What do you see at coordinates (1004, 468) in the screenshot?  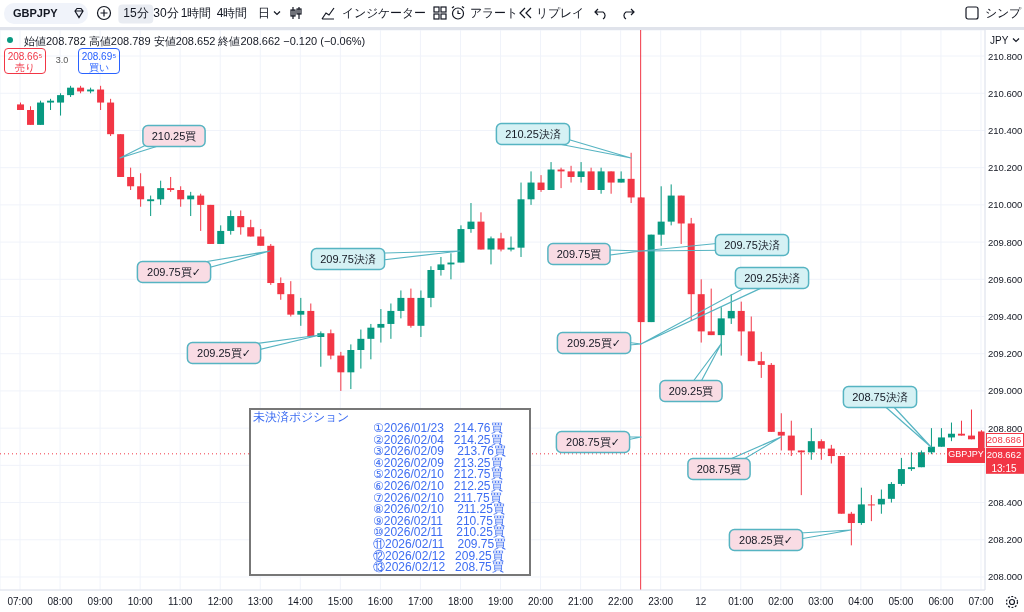 I see `text: 13:15` at bounding box center [1004, 468].